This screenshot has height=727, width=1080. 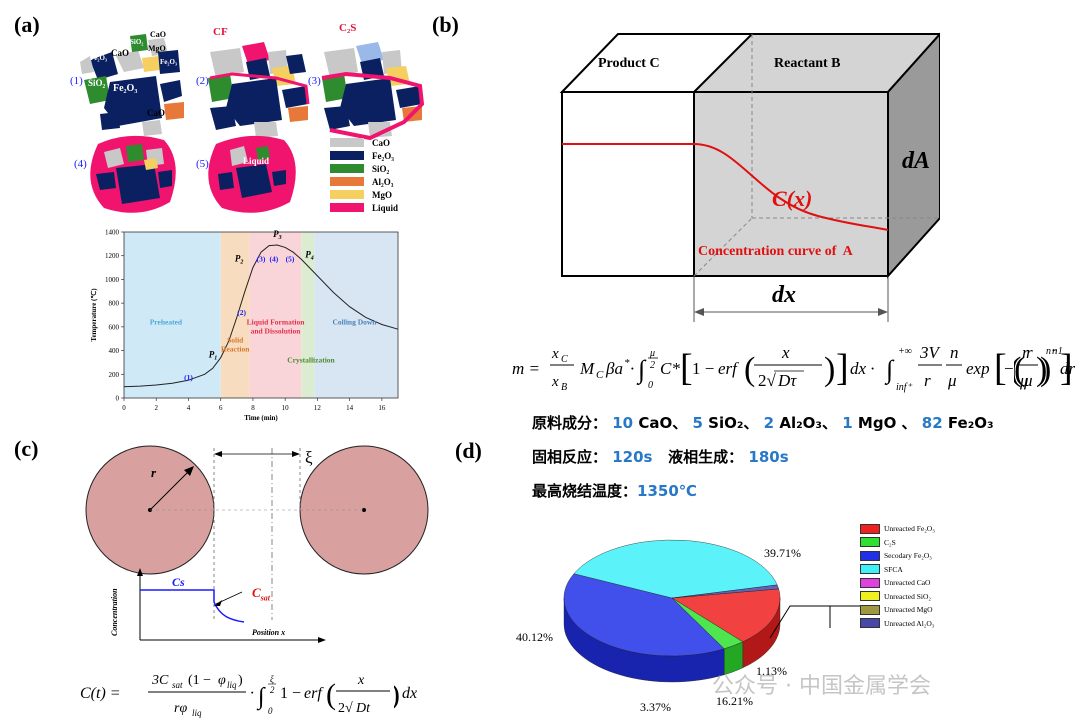 What do you see at coordinates (26, 448) in the screenshot?
I see `panel-label-c: (c)` at bounding box center [26, 448].